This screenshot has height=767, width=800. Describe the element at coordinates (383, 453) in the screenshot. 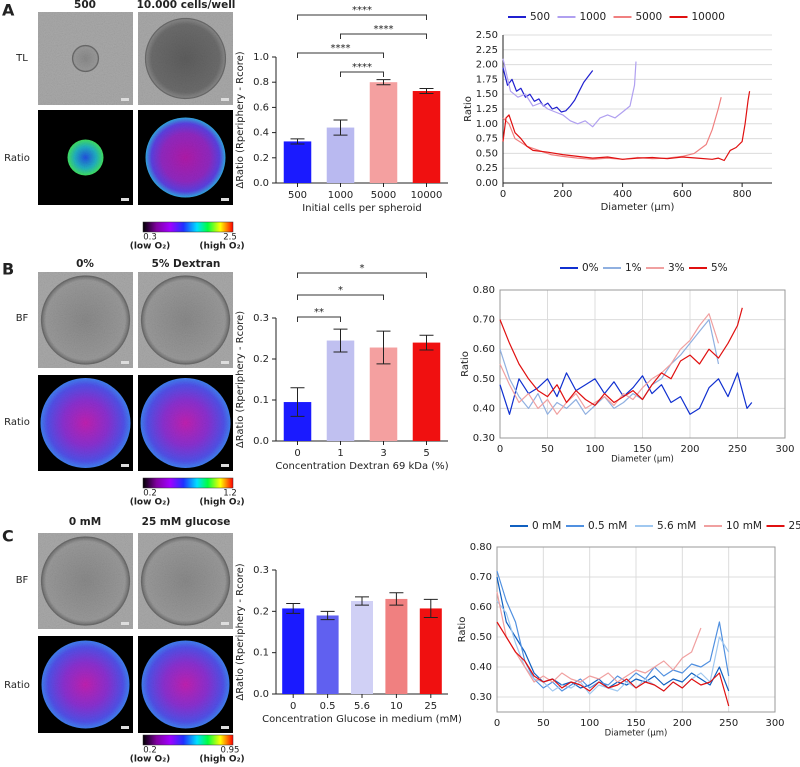

I see `x-tick-label: 3` at that location.